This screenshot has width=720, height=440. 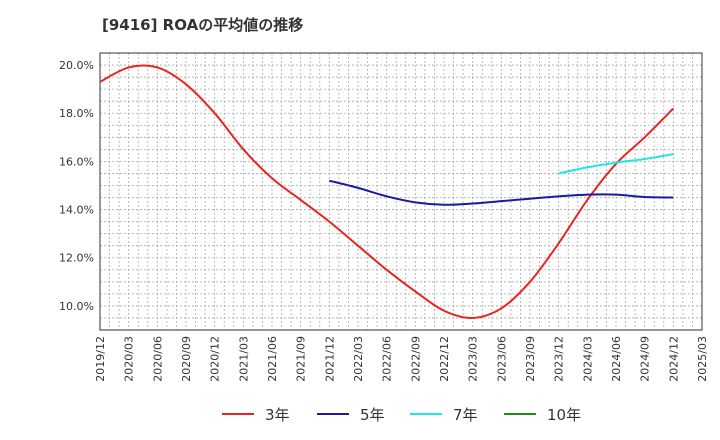 What do you see at coordinates (277, 415) in the screenshot?
I see `legend-label: 3年` at bounding box center [277, 415].